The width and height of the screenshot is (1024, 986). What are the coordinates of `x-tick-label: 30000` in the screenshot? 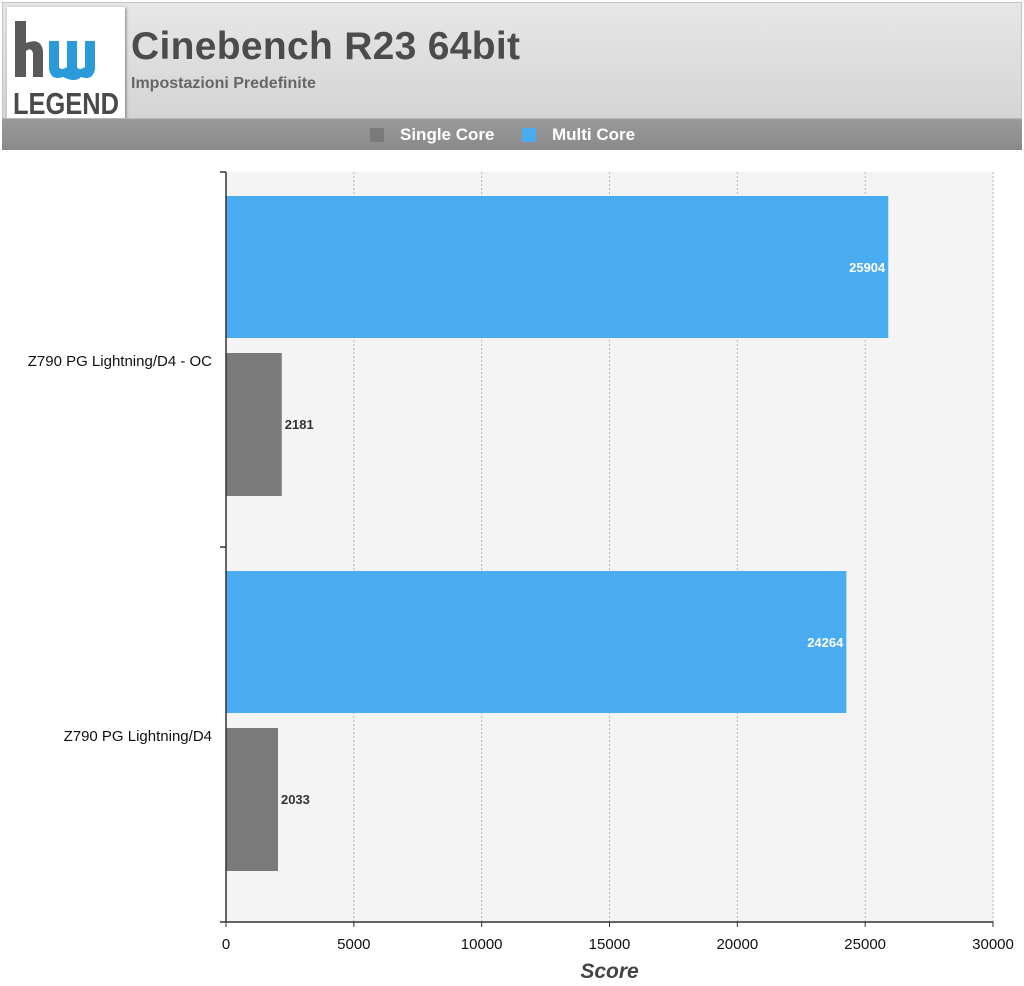 It's located at (993, 944).